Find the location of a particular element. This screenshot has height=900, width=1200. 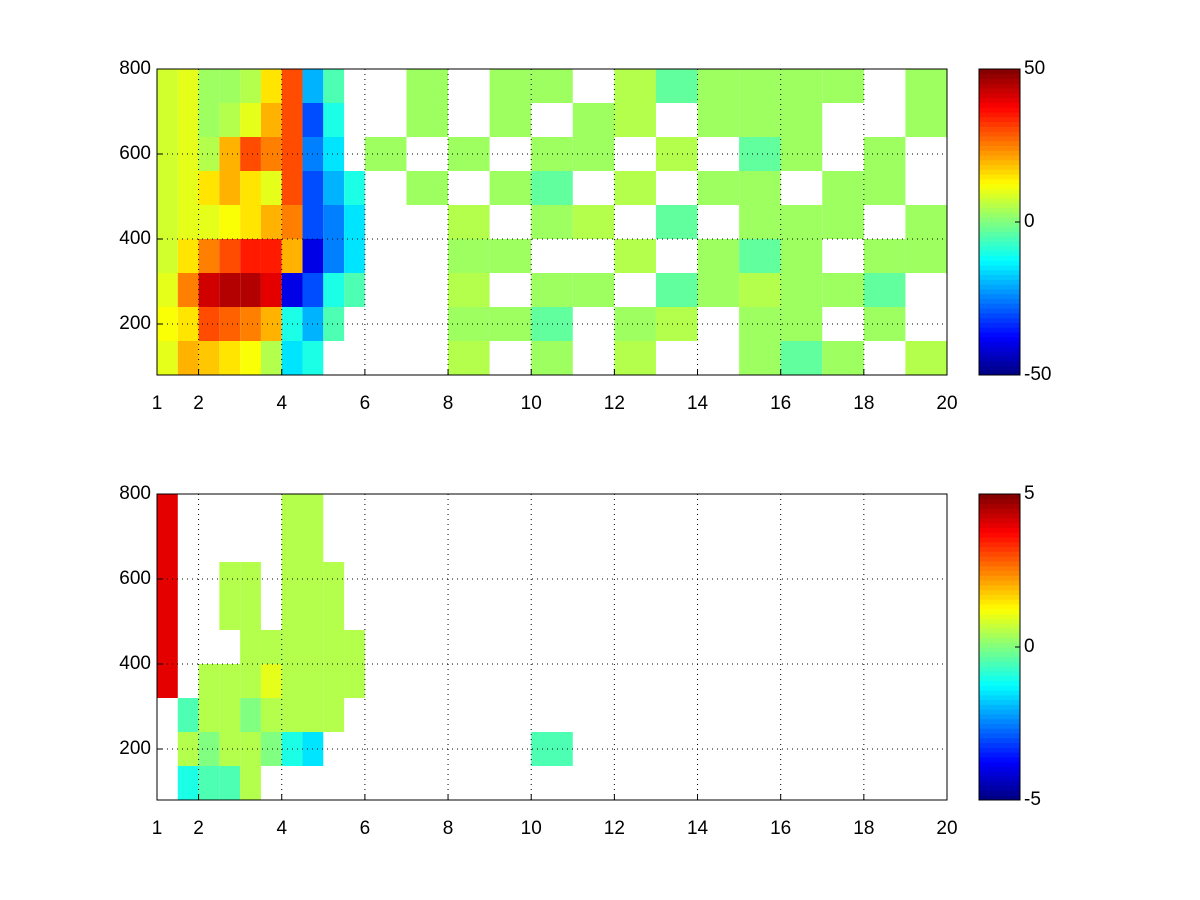

x-tick-label: 8 is located at coordinates (448, 828).